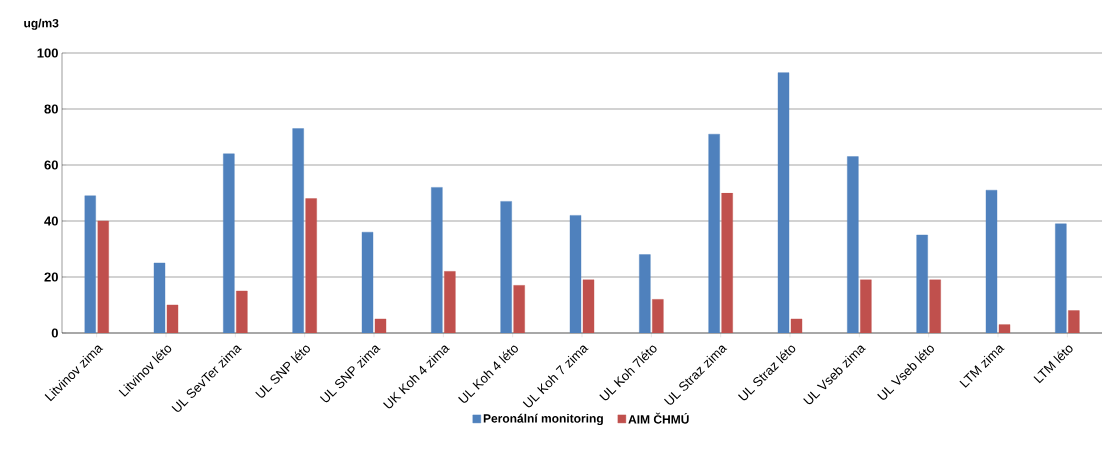 The width and height of the screenshot is (1114, 466). I want to click on y-tick-label: 20, so click(51, 277).